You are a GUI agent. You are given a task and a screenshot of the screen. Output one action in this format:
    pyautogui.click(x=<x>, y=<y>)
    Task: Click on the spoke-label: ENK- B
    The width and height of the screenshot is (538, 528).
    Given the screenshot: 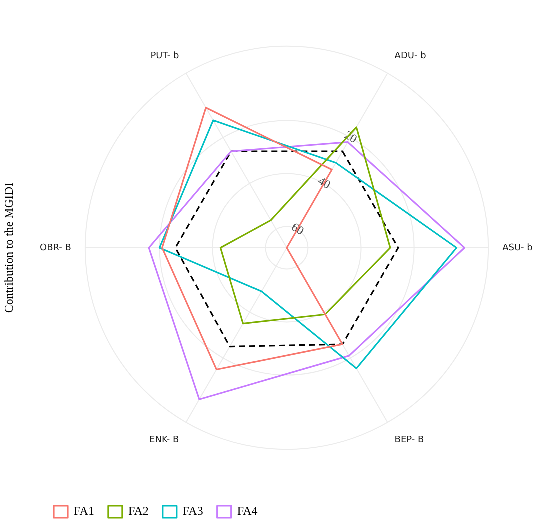 What is the action you would take?
    pyautogui.click(x=165, y=440)
    